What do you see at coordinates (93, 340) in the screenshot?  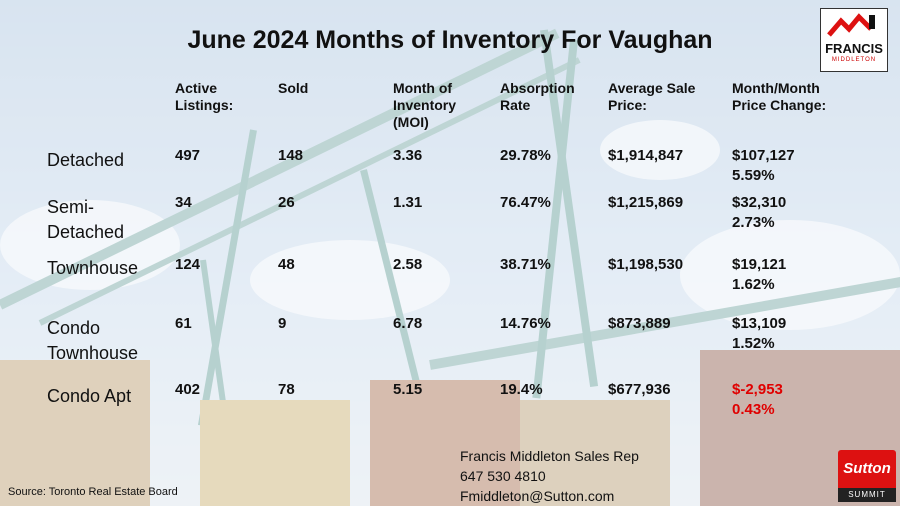 I see `row-label-condo-townhouse: Condo Townhouse` at bounding box center [93, 340].